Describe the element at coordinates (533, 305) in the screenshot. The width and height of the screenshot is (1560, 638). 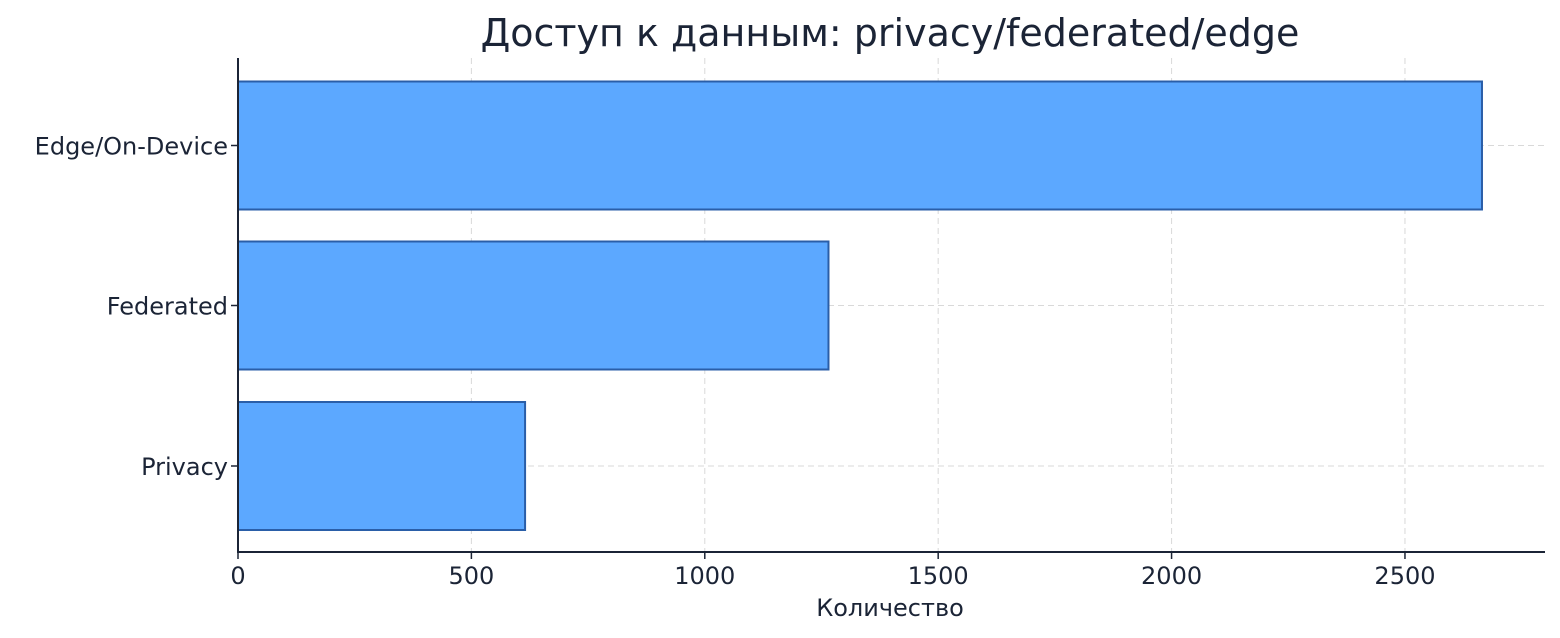
I see `bar-federated` at that location.